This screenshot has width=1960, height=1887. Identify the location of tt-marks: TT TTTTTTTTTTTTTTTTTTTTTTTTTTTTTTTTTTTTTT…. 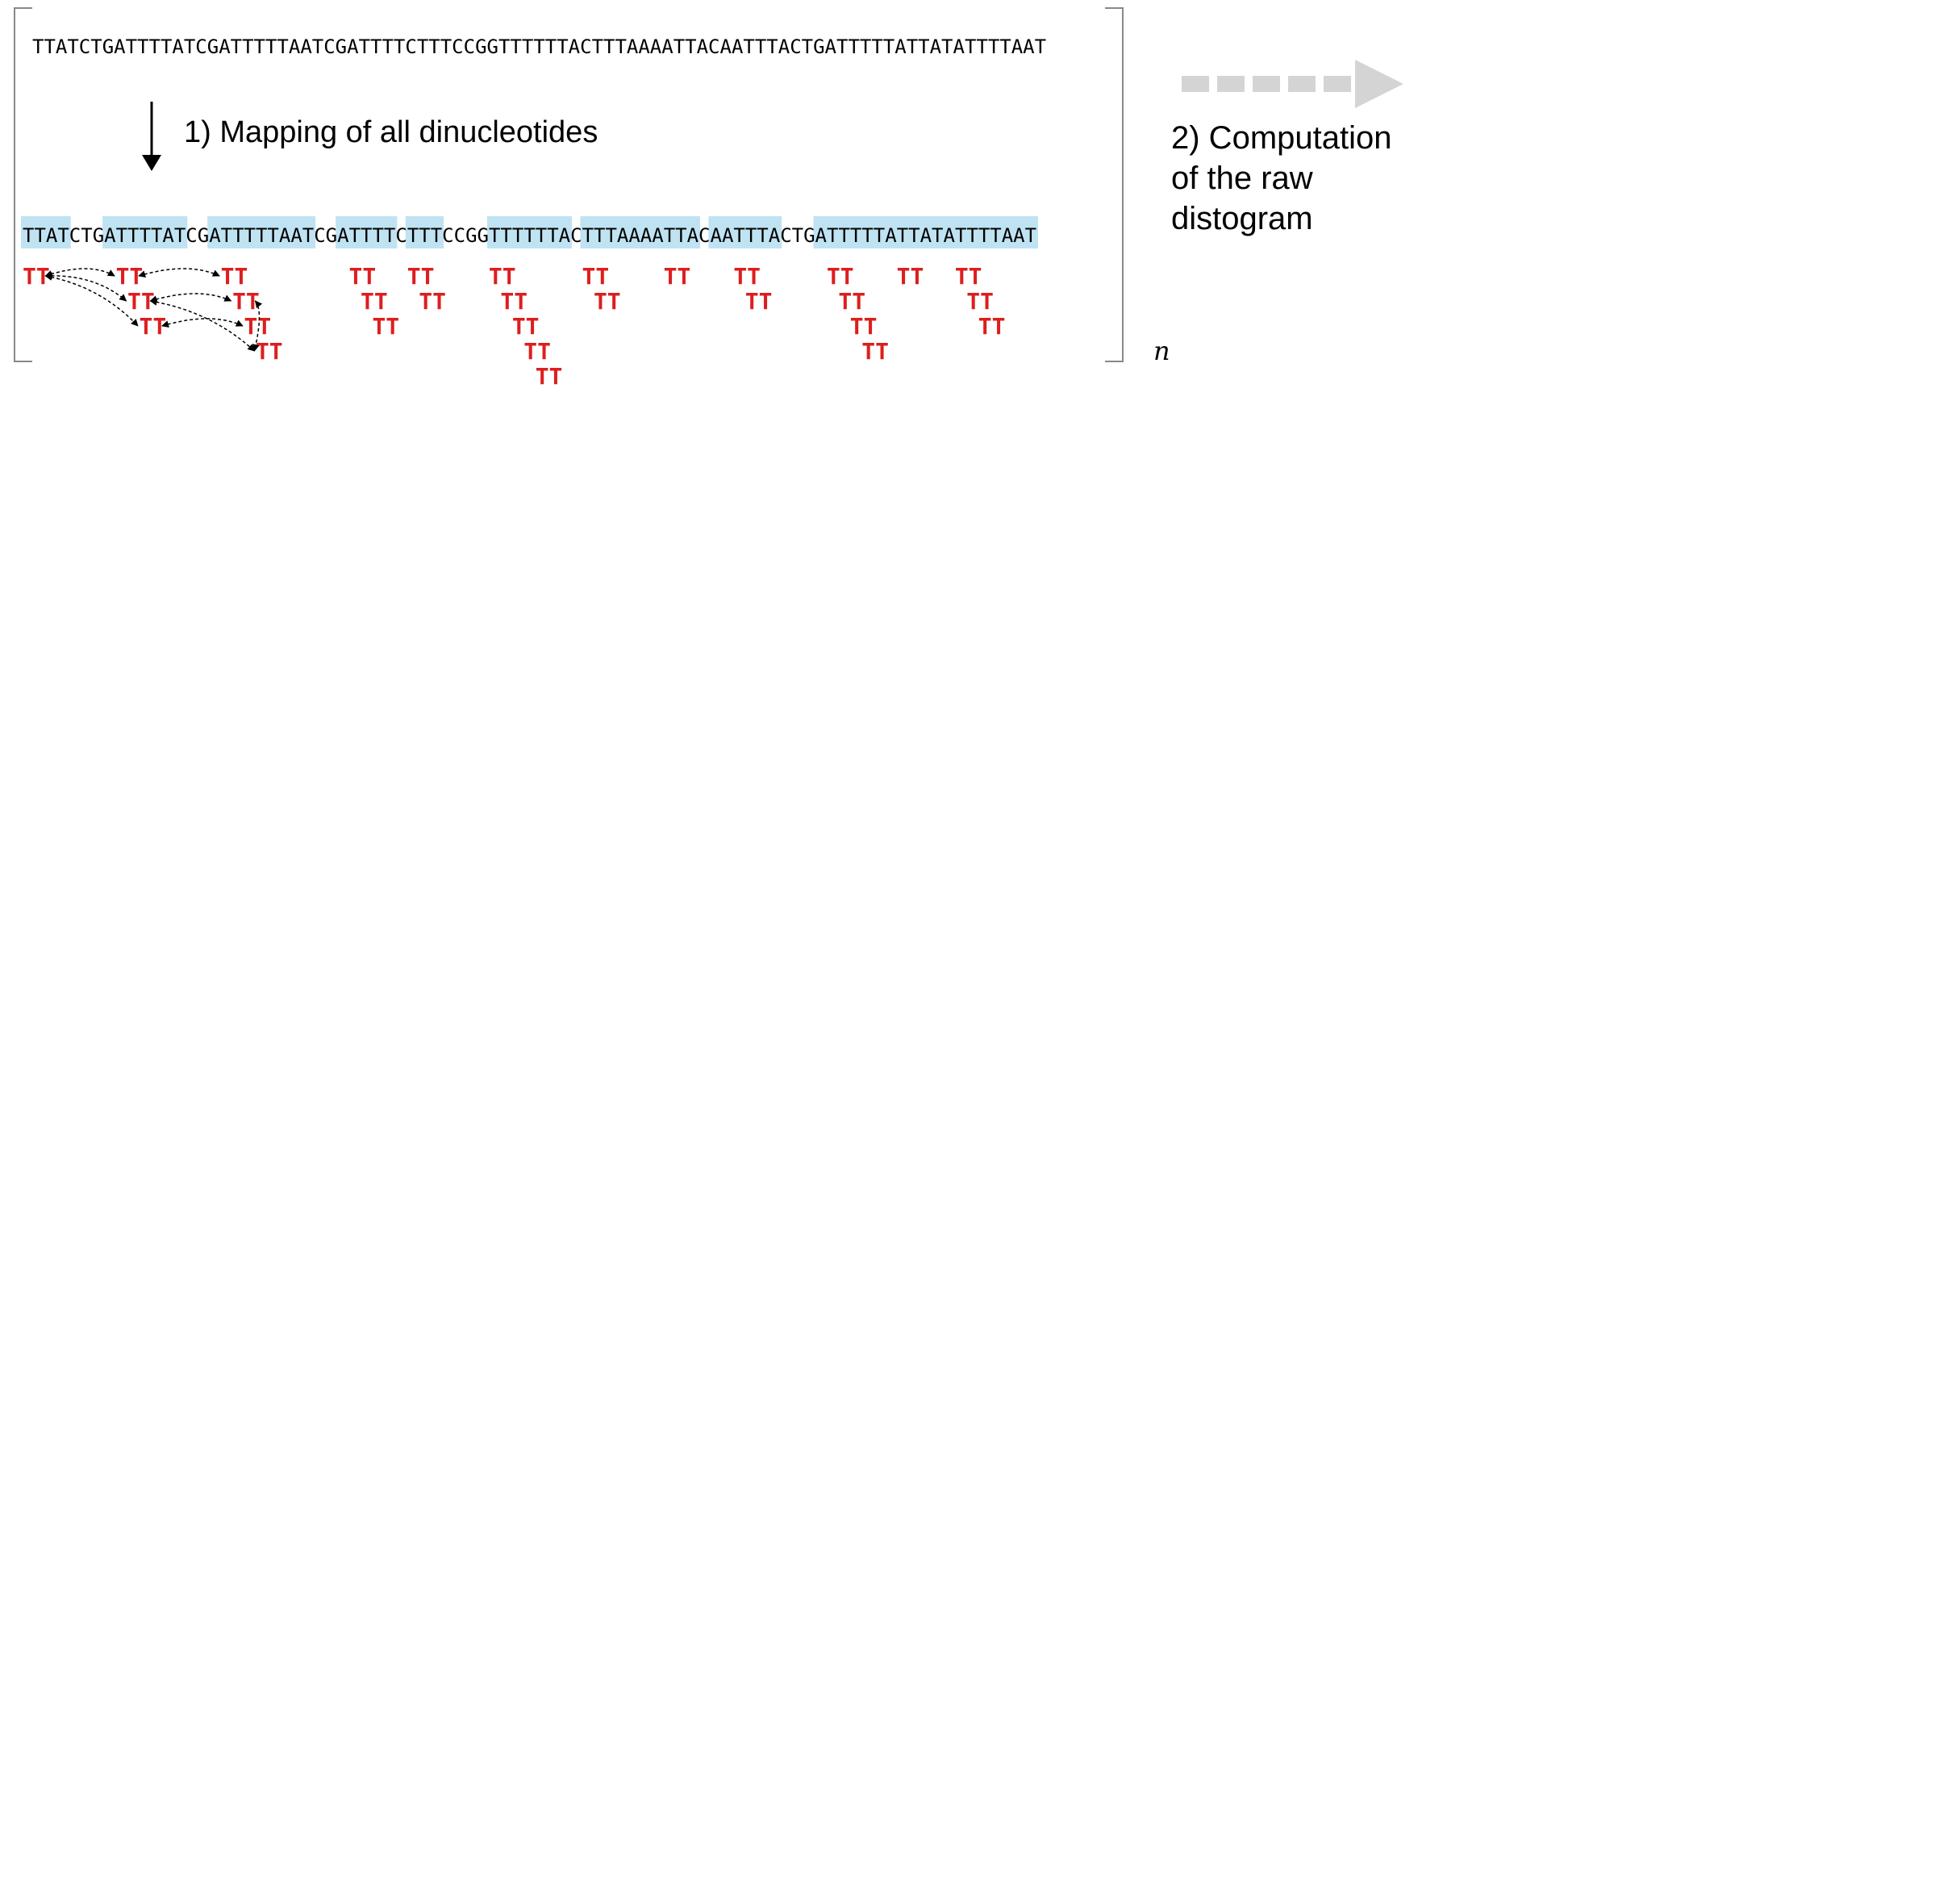
(514, 326).